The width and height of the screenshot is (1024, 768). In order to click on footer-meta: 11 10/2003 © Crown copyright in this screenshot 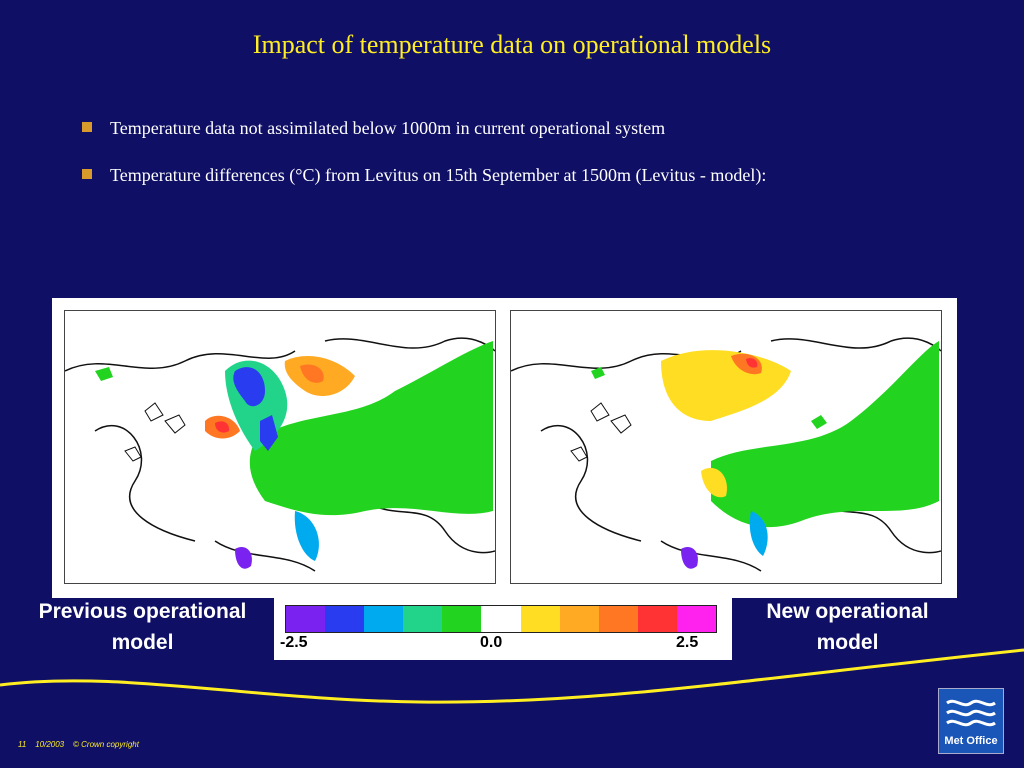, I will do `click(78, 744)`.